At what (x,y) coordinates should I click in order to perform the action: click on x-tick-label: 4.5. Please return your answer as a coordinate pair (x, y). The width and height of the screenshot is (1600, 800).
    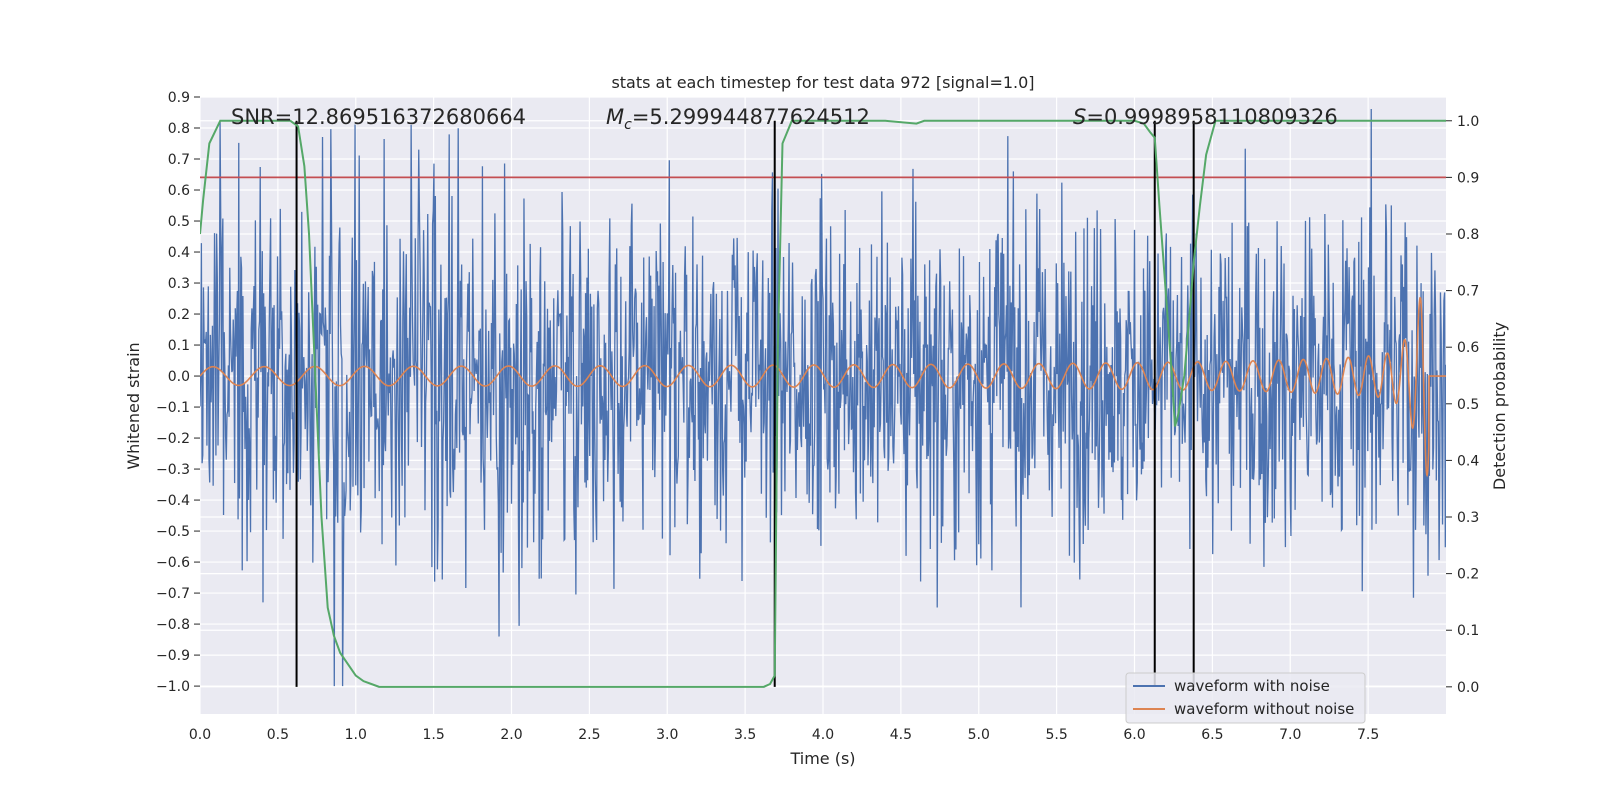
    Looking at the image, I should click on (901, 735).